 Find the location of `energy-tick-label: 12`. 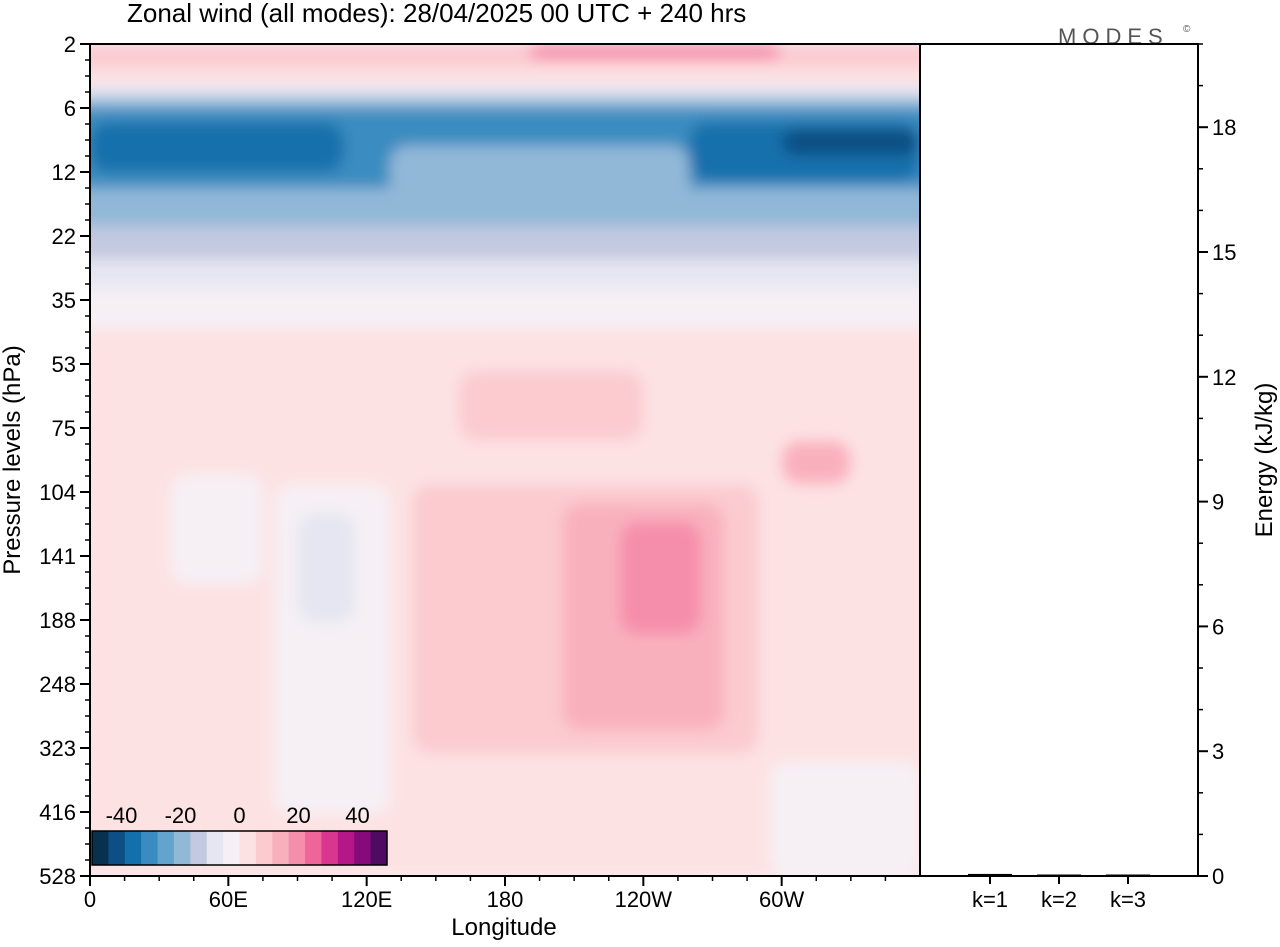

energy-tick-label: 12 is located at coordinates (1224, 377).